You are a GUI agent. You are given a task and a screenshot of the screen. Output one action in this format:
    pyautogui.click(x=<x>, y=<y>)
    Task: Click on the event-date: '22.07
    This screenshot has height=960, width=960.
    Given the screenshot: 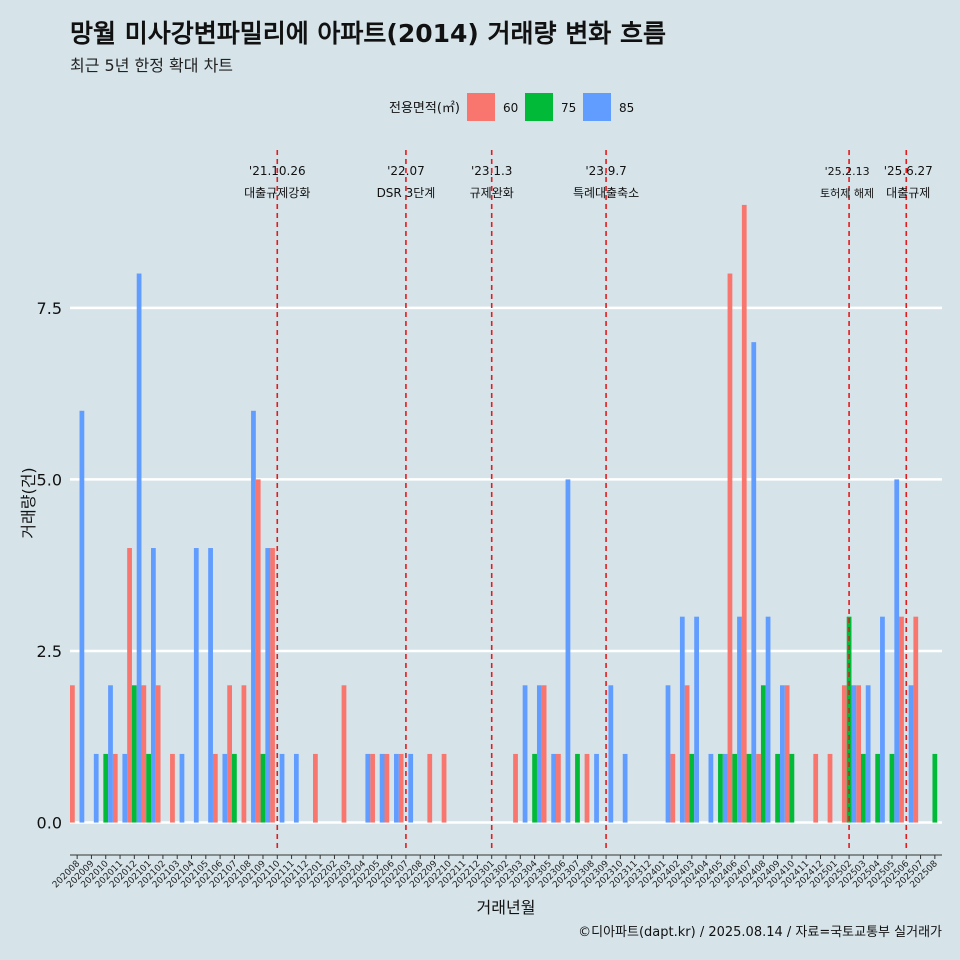 What is the action you would take?
    pyautogui.click(x=406, y=171)
    